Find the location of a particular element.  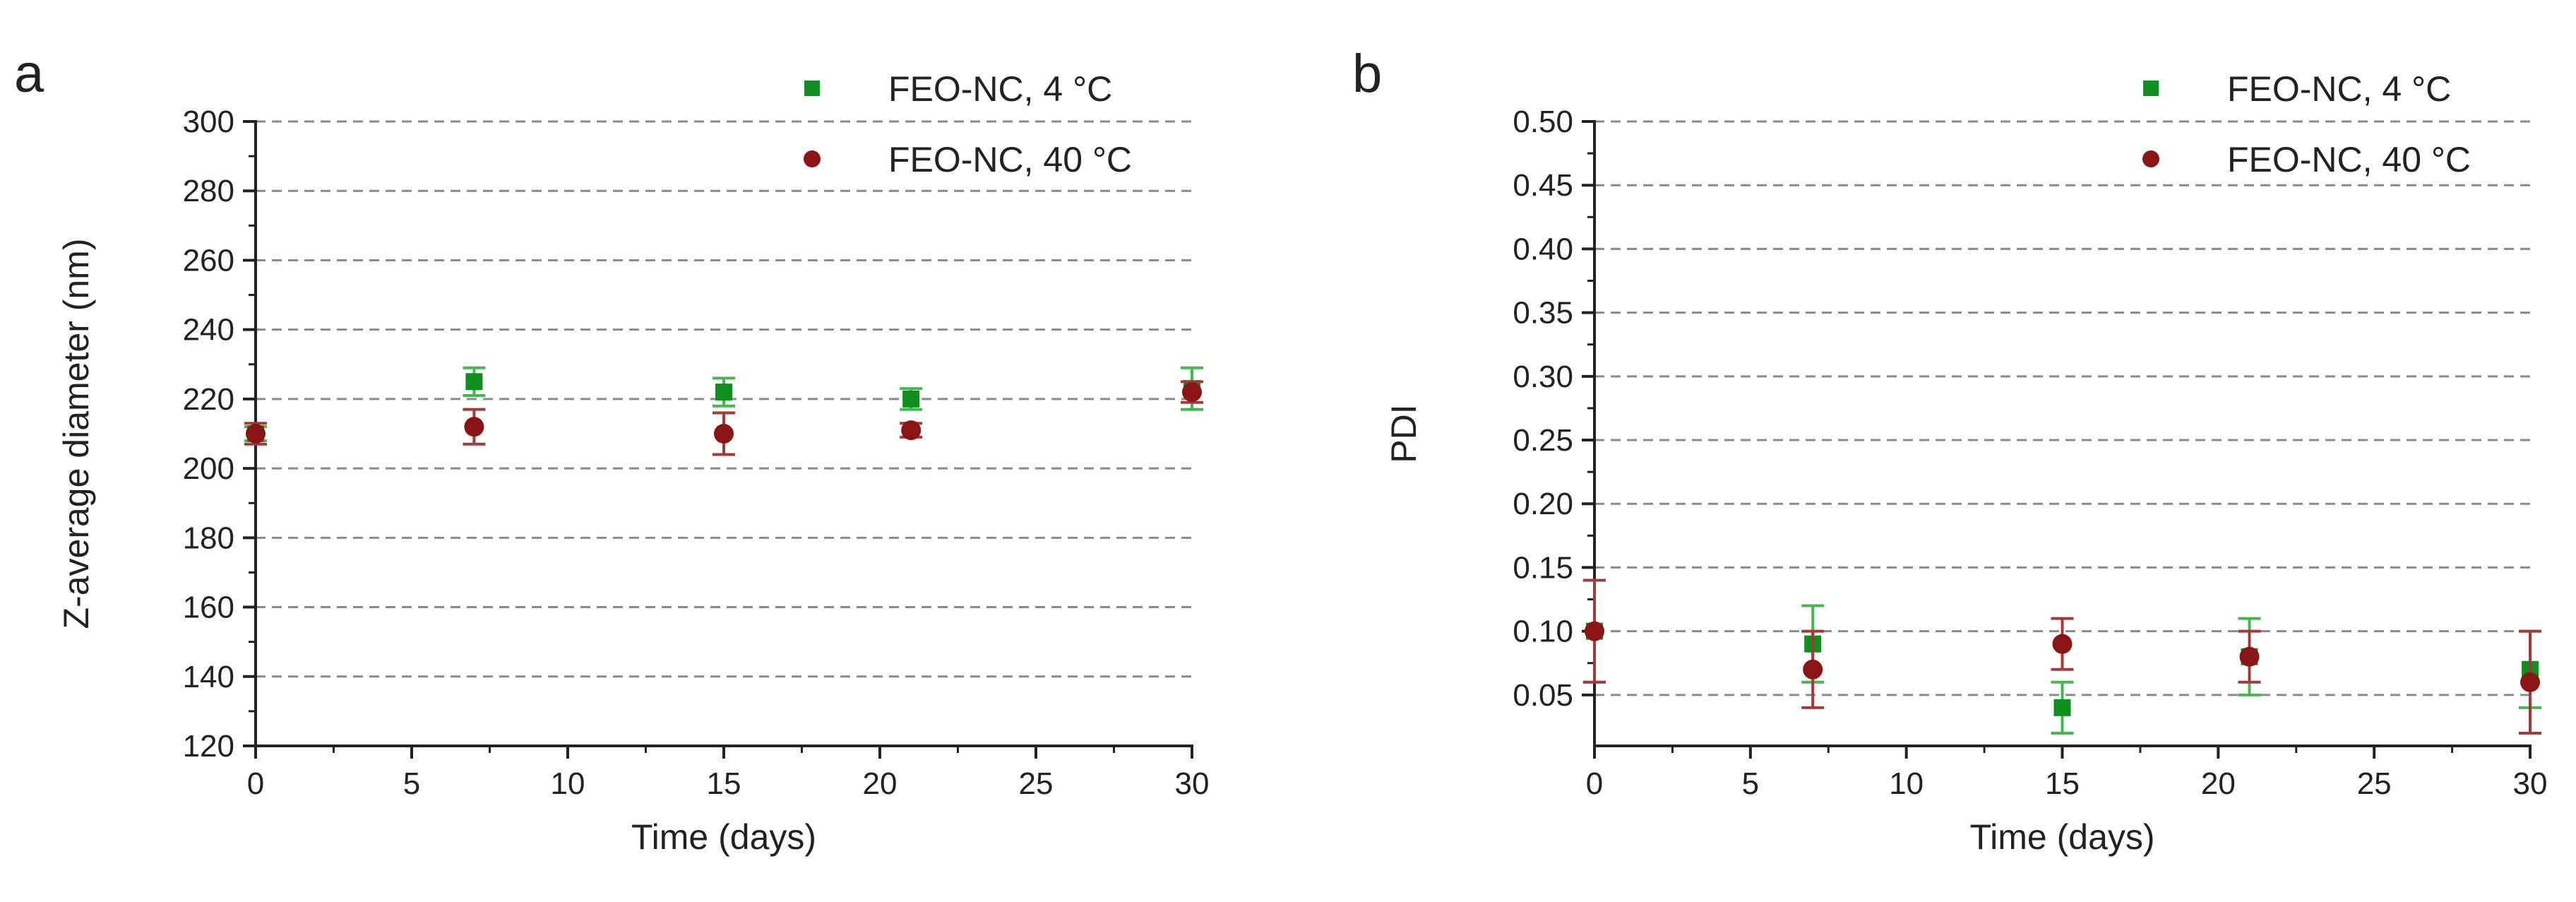

y-tick-label: 0.05 is located at coordinates (1543, 695).